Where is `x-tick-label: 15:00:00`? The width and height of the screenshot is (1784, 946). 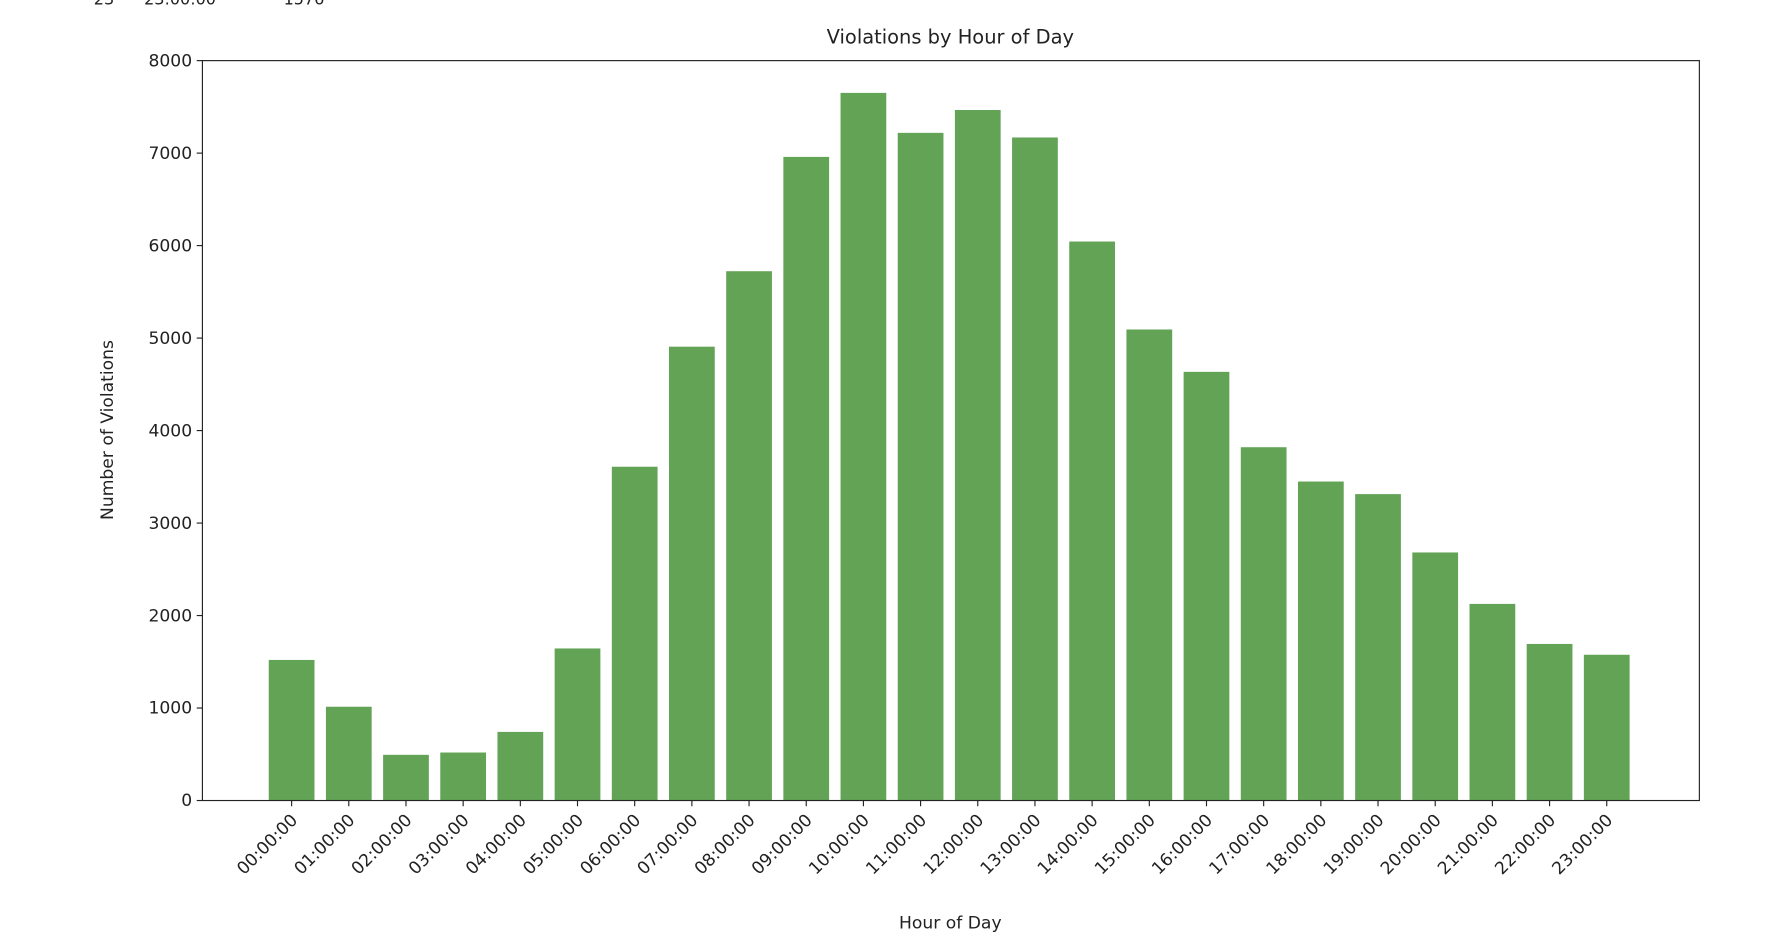
x-tick-label: 15:00:00 is located at coordinates (1125, 845).